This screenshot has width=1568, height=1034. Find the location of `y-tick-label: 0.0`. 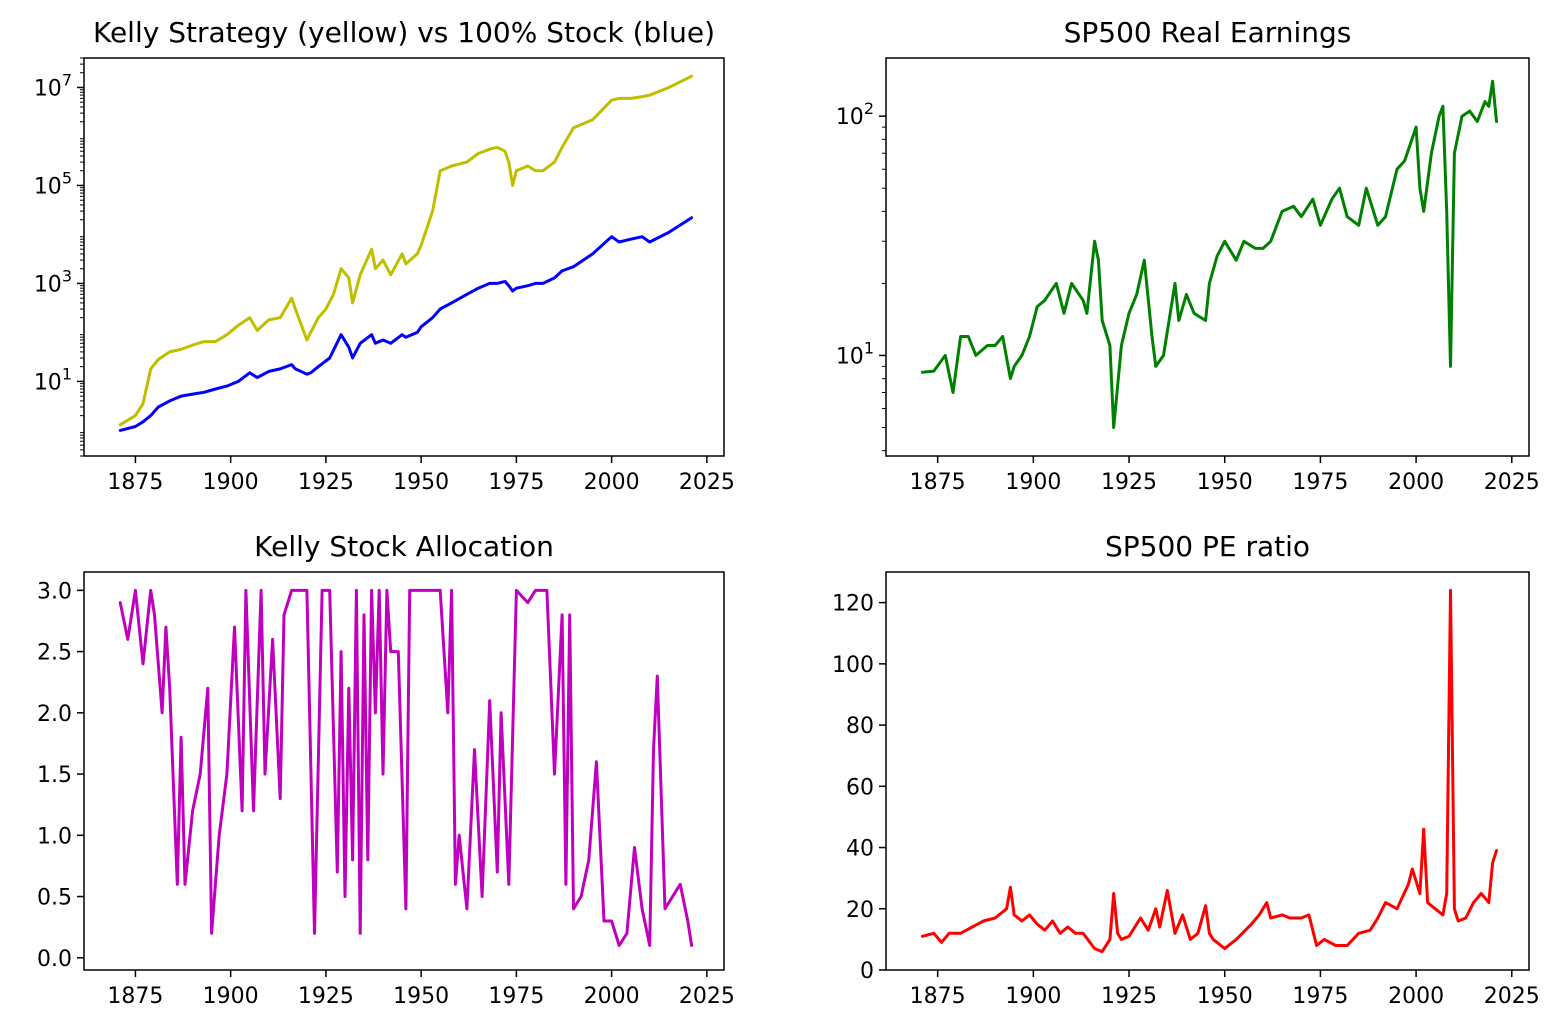

y-tick-label: 0.0 is located at coordinates (54, 959).